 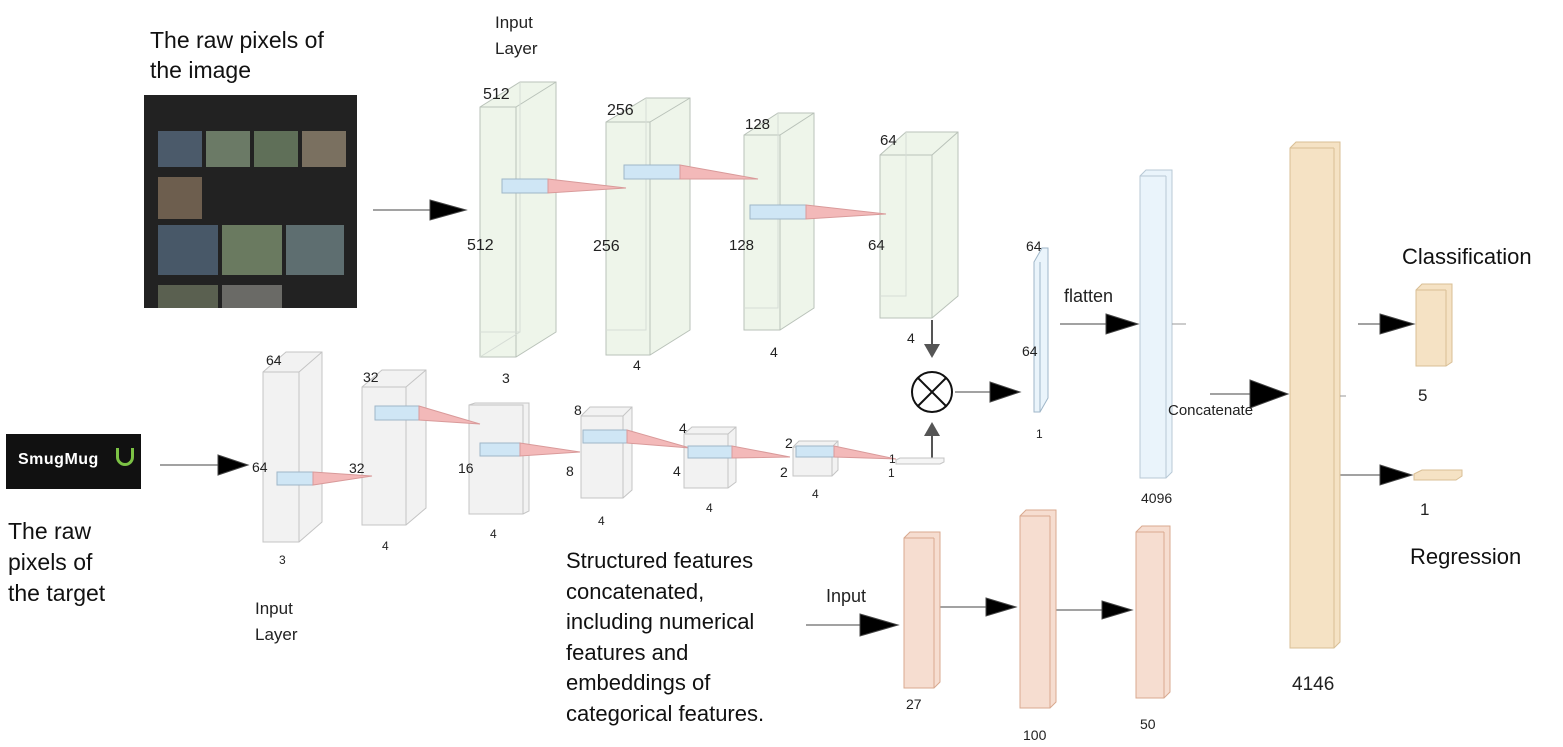 I want to click on logo-text: SmugMug, so click(x=58, y=459).